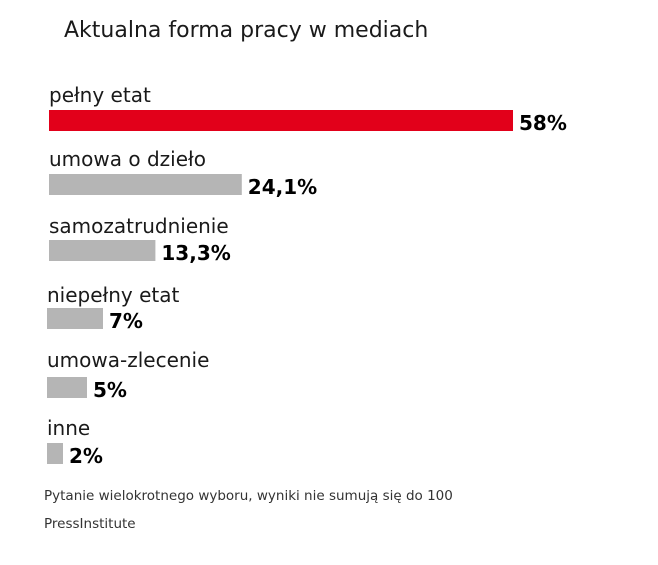 This screenshot has height=565, width=658. I want to click on category-label: umowa-zlecenie, so click(128, 360).